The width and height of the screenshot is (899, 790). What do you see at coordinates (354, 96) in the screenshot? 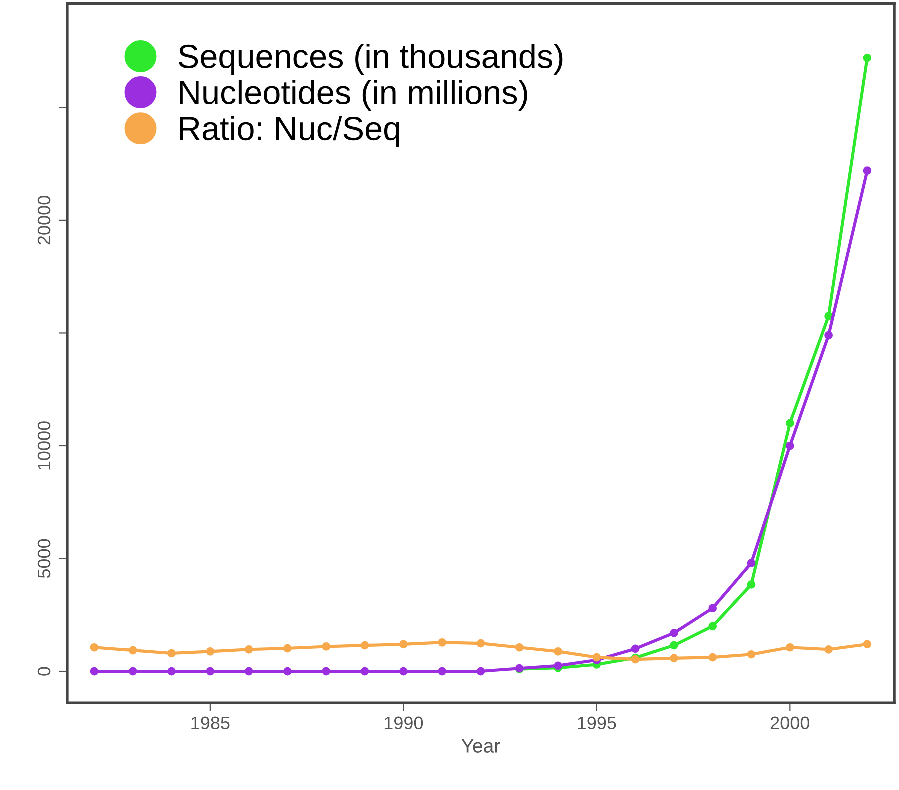
I see `legend-label: Nucleotides (in millions)` at bounding box center [354, 96].